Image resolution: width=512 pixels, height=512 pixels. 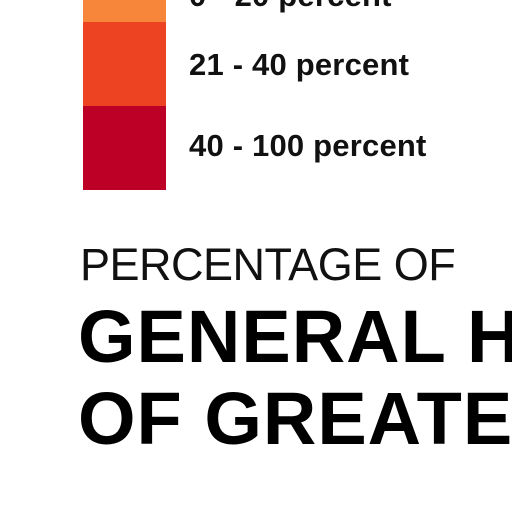 I want to click on legend-label-40-100: 40 - 100 percent, so click(x=308, y=145).